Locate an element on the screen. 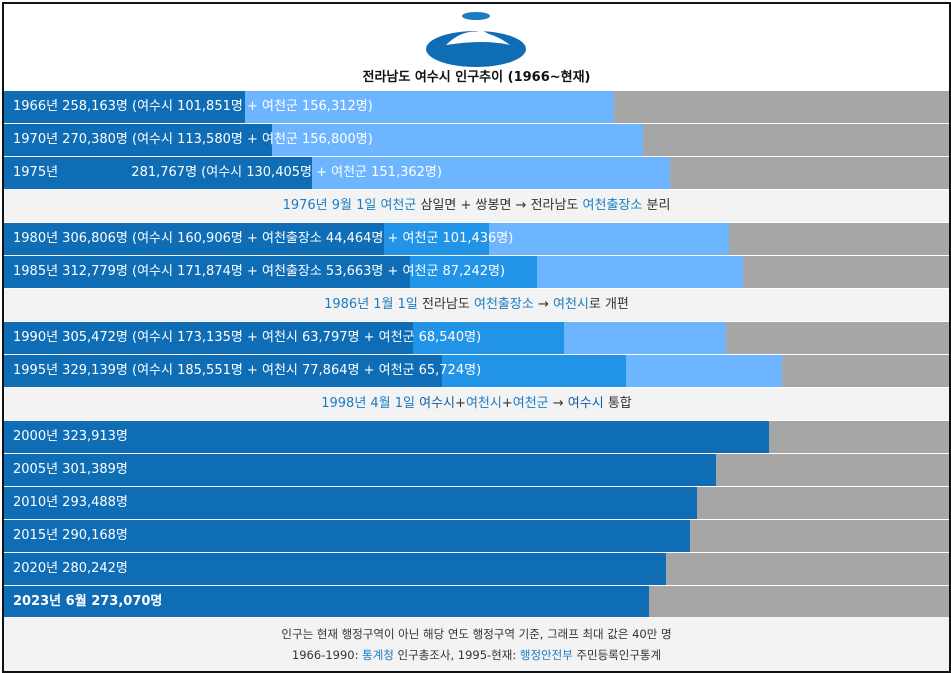 This screenshot has width=951, height=673. event-note-part: 전라남도 is located at coordinates (448, 304).